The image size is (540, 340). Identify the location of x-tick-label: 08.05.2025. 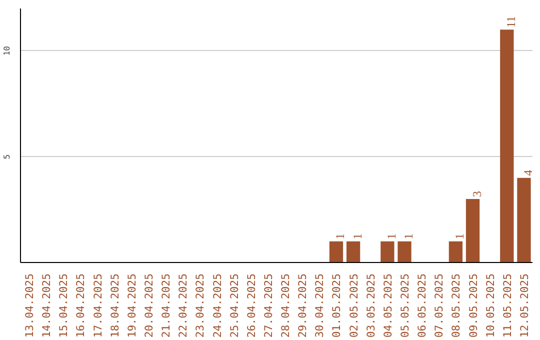
(456, 306).